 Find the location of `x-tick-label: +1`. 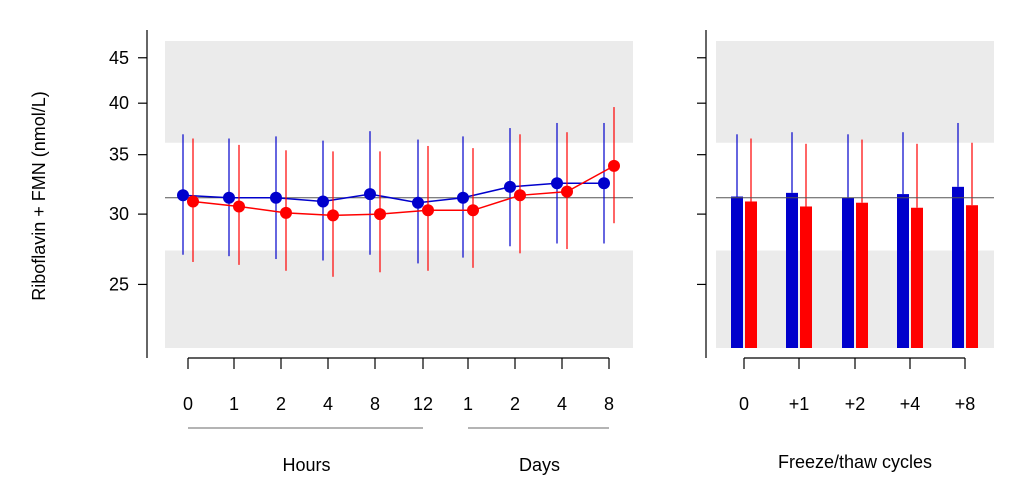

x-tick-label: +1 is located at coordinates (799, 404).